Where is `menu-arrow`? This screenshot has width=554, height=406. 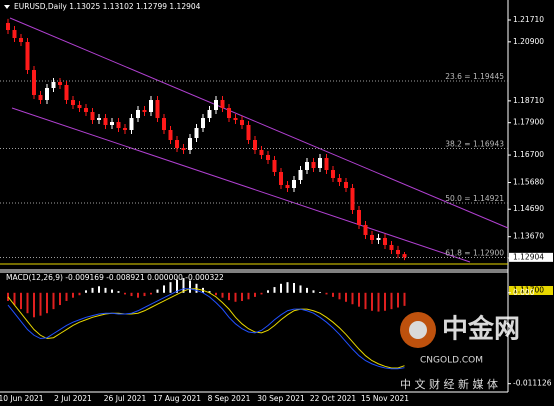 menu-arrow is located at coordinates (7, 7).